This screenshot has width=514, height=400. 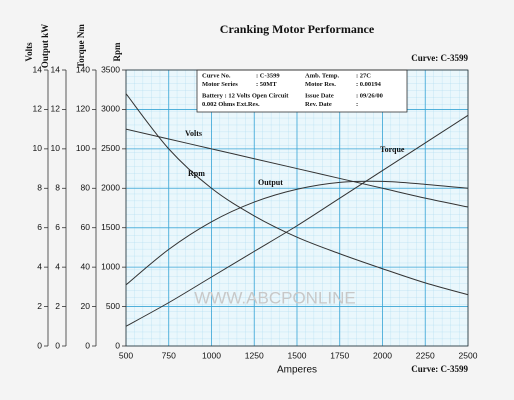 What do you see at coordinates (382, 355) in the screenshot?
I see `x-tick-label: 2000` at bounding box center [382, 355].